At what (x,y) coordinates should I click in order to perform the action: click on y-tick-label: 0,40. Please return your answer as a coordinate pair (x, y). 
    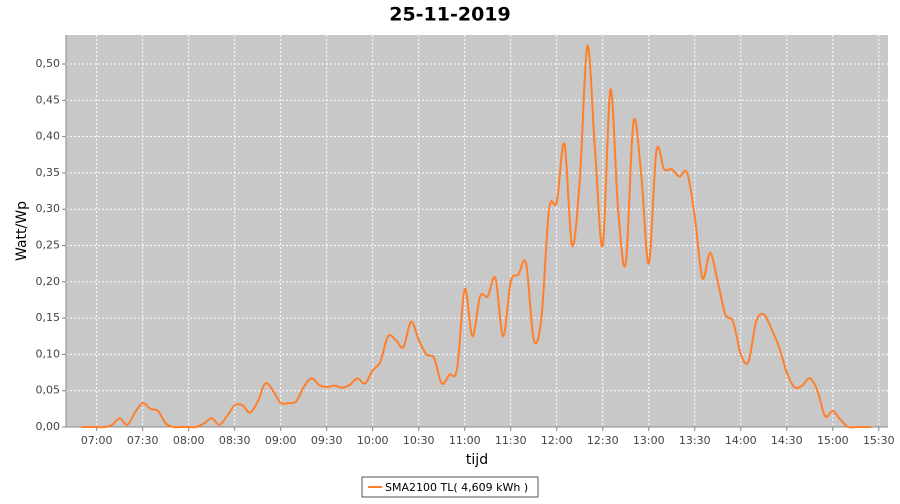
    Looking at the image, I should click on (48, 136).